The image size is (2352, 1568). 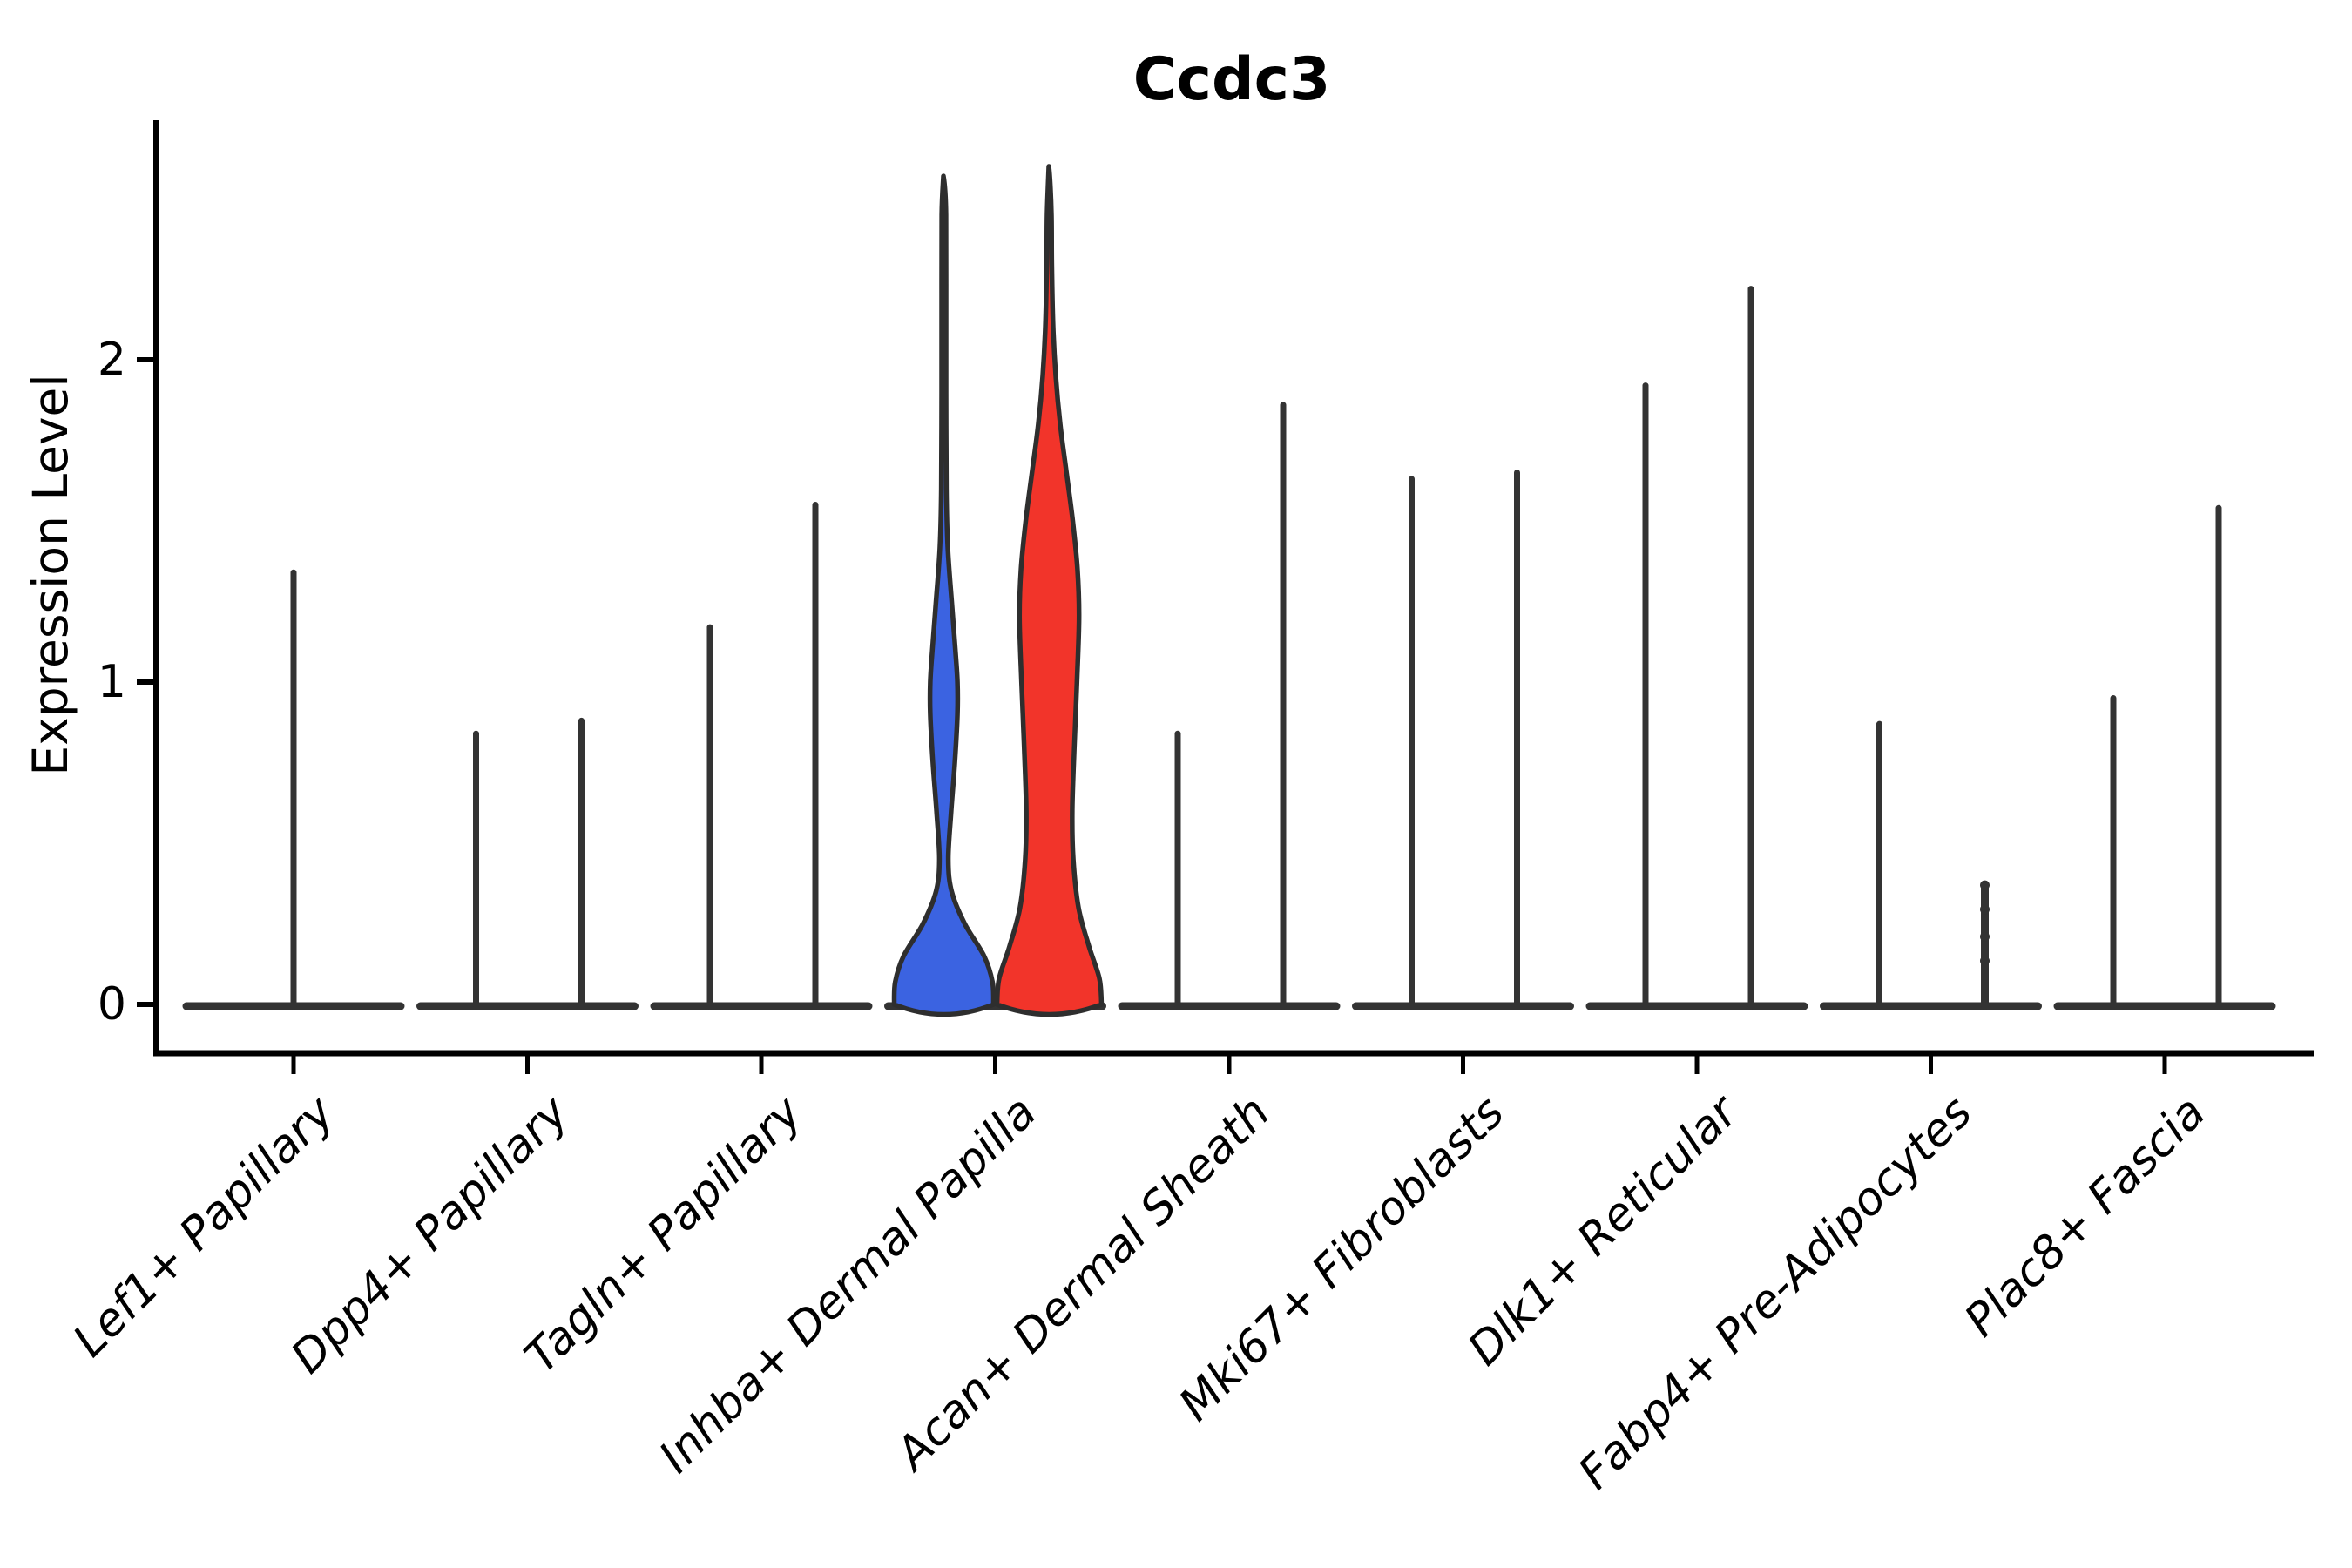 What do you see at coordinates (111, 1004) in the screenshot?
I see `y-tick-label: 0` at bounding box center [111, 1004].